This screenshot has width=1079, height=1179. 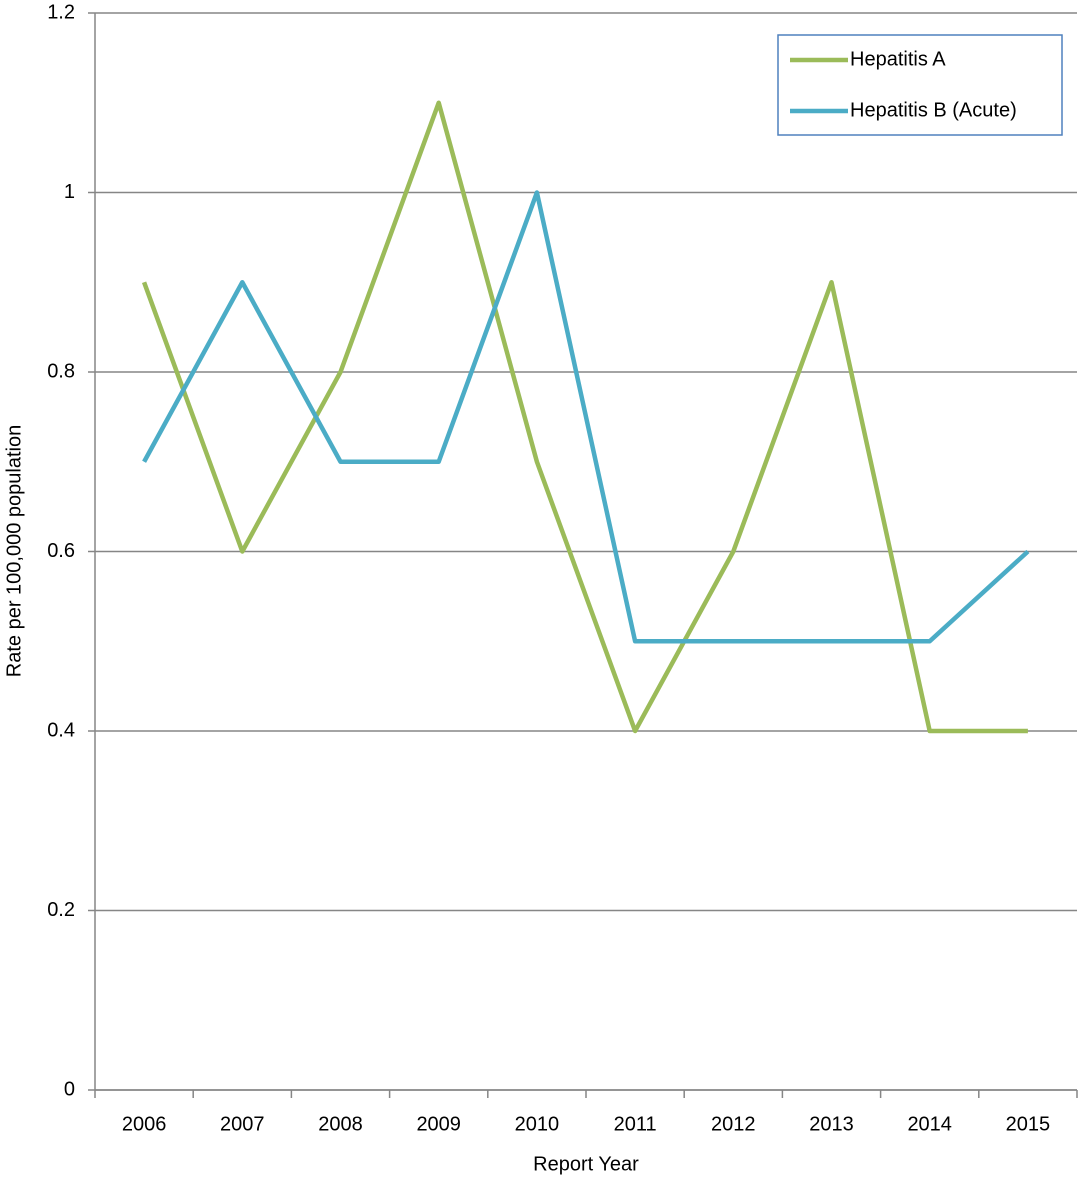 I want to click on x-tick-label: 2010, so click(x=537, y=1124).